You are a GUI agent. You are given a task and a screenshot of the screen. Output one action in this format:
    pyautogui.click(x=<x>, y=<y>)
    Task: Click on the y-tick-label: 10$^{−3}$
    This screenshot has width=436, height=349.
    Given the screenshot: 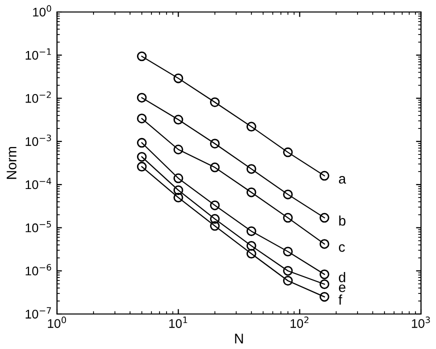 What is the action you would take?
    pyautogui.click(x=38, y=140)
    